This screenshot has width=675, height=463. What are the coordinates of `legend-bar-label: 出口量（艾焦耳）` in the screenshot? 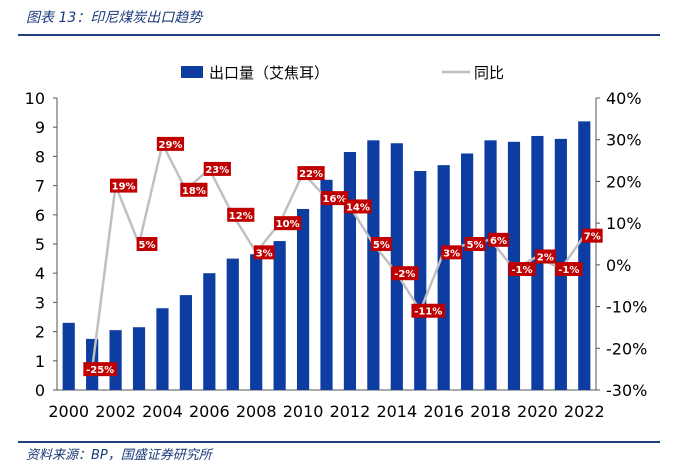 It's located at (269, 73).